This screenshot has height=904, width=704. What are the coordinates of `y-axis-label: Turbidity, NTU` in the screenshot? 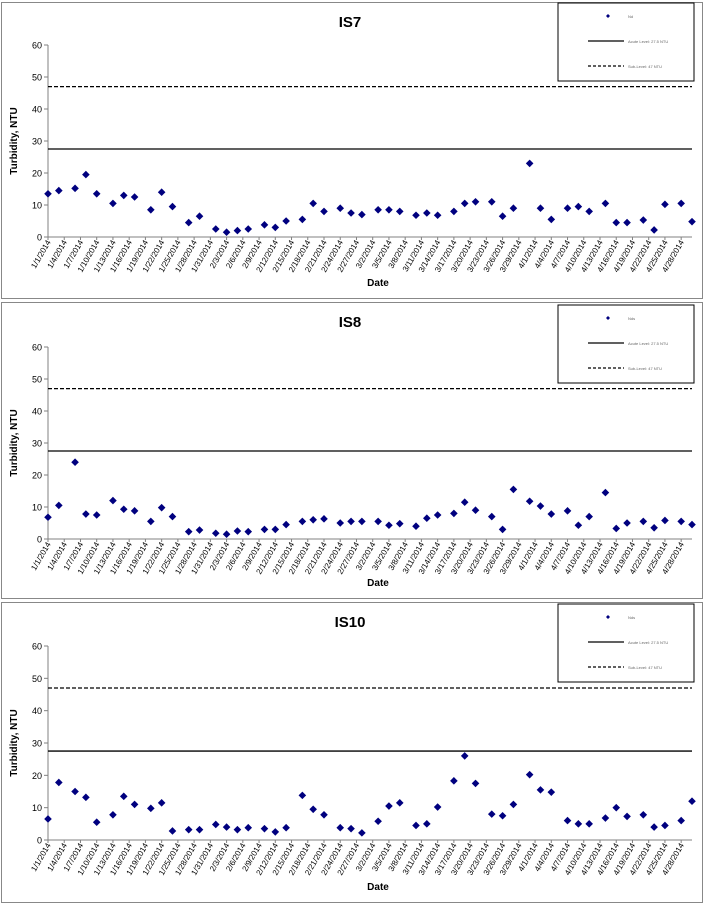 It's located at (14, 442).